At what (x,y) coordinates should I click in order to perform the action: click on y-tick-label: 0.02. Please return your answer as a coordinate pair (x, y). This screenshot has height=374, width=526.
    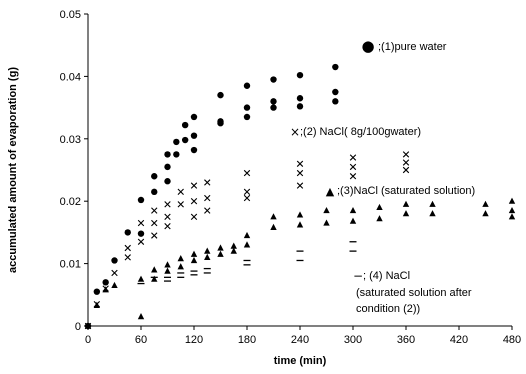
    Looking at the image, I should click on (70, 202).